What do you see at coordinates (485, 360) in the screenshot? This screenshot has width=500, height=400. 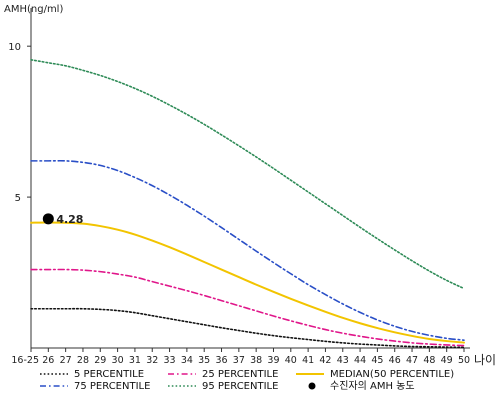 I see `x-axis-label: 나이` at bounding box center [485, 360].